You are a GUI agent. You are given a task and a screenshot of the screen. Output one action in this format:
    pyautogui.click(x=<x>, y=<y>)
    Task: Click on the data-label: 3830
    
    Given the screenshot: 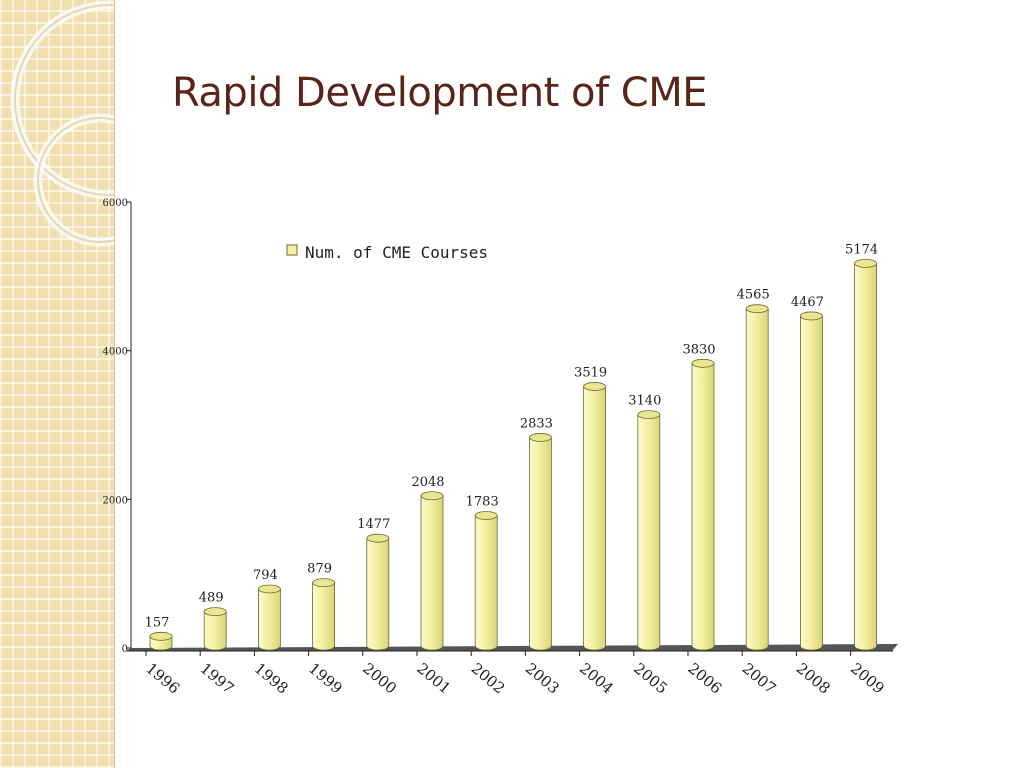 What is the action you would take?
    pyautogui.click(x=698, y=349)
    